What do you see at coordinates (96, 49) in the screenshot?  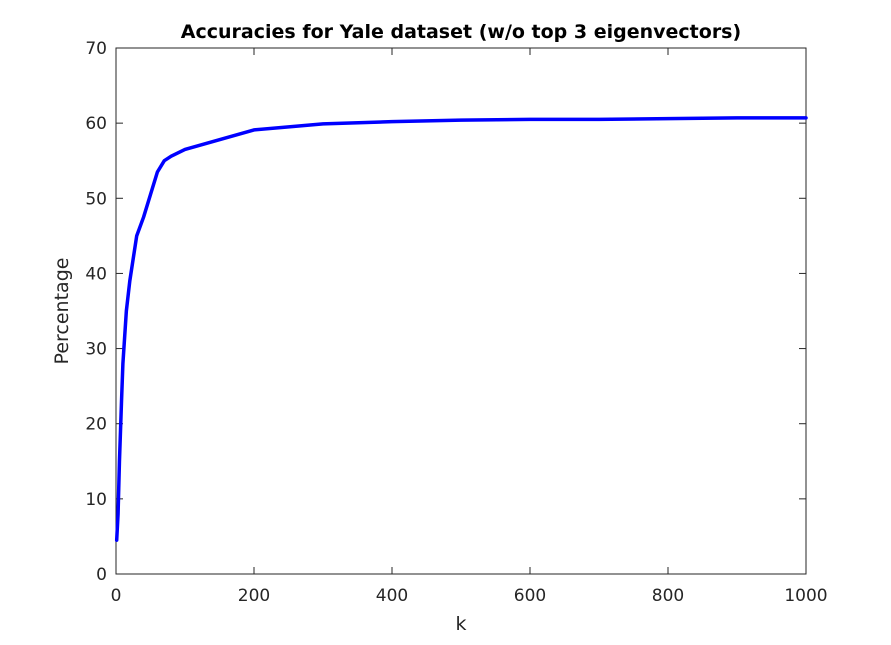 I see `y-tick-label: 70` at bounding box center [96, 49].